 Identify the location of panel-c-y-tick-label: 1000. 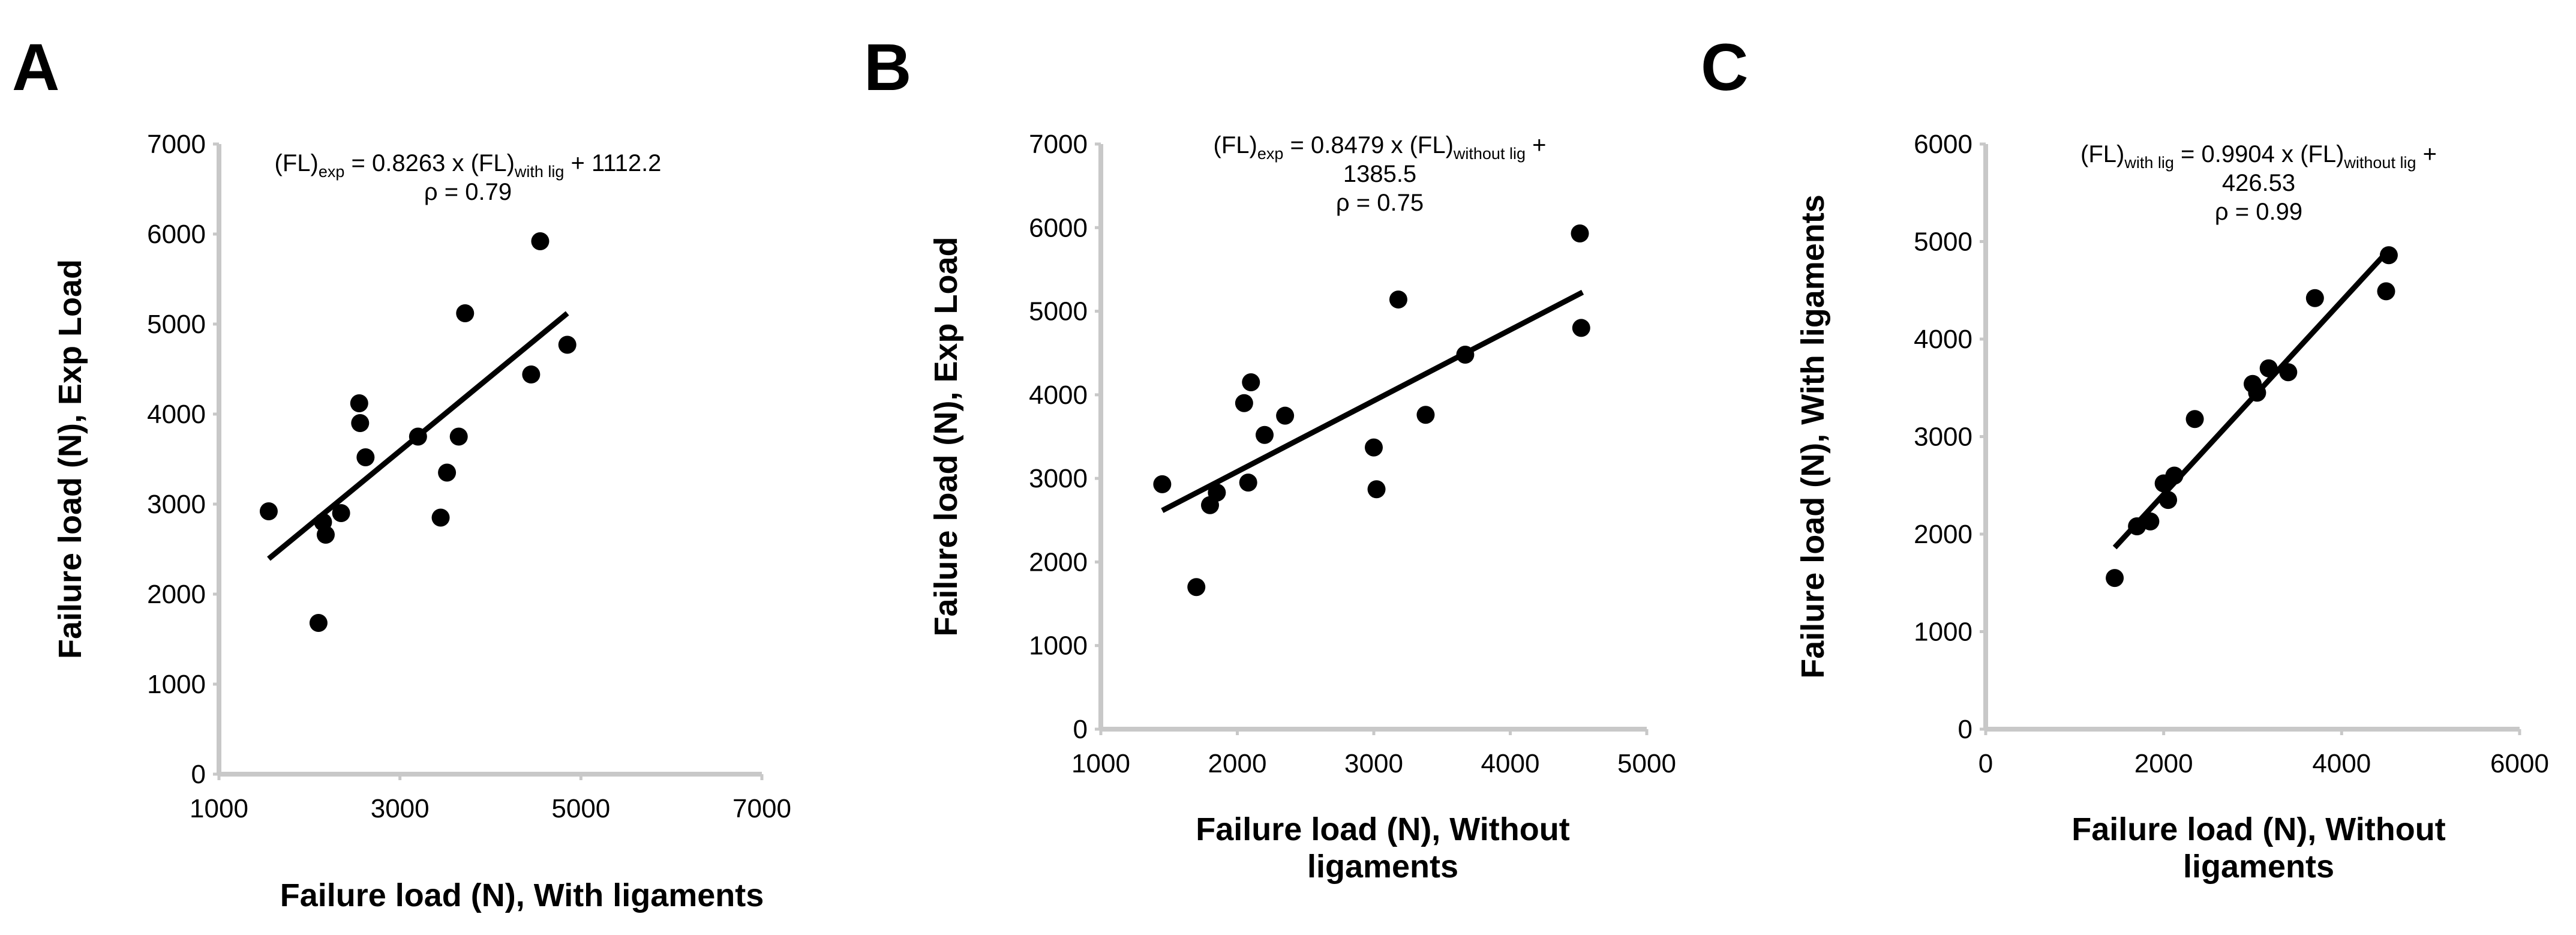
(1943, 632).